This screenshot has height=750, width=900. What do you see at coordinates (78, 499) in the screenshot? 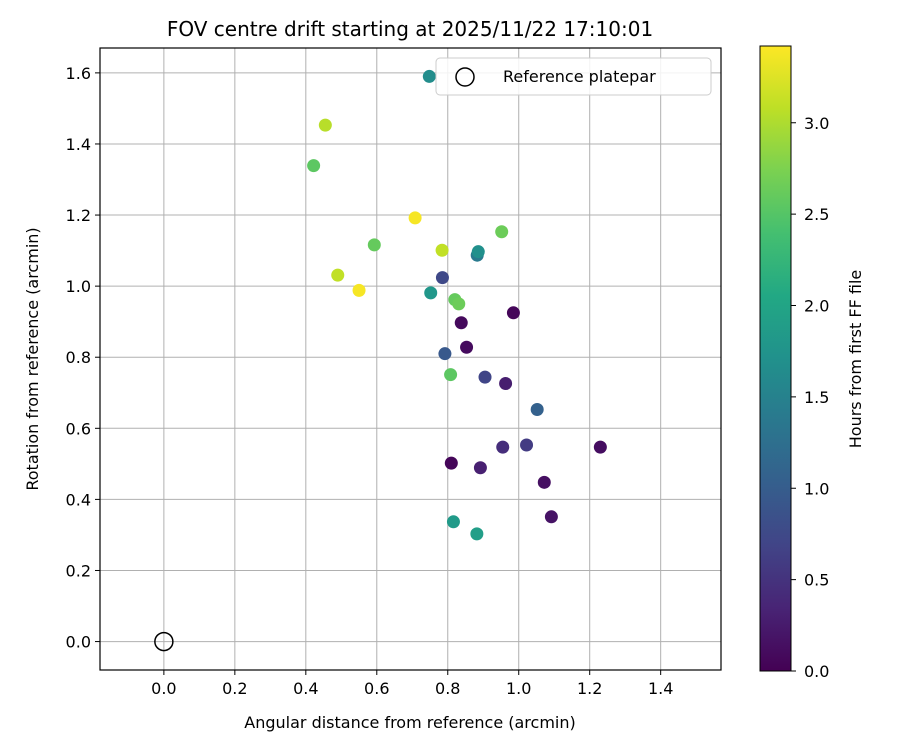
I see `y-tick-label: 0.4` at bounding box center [78, 499].